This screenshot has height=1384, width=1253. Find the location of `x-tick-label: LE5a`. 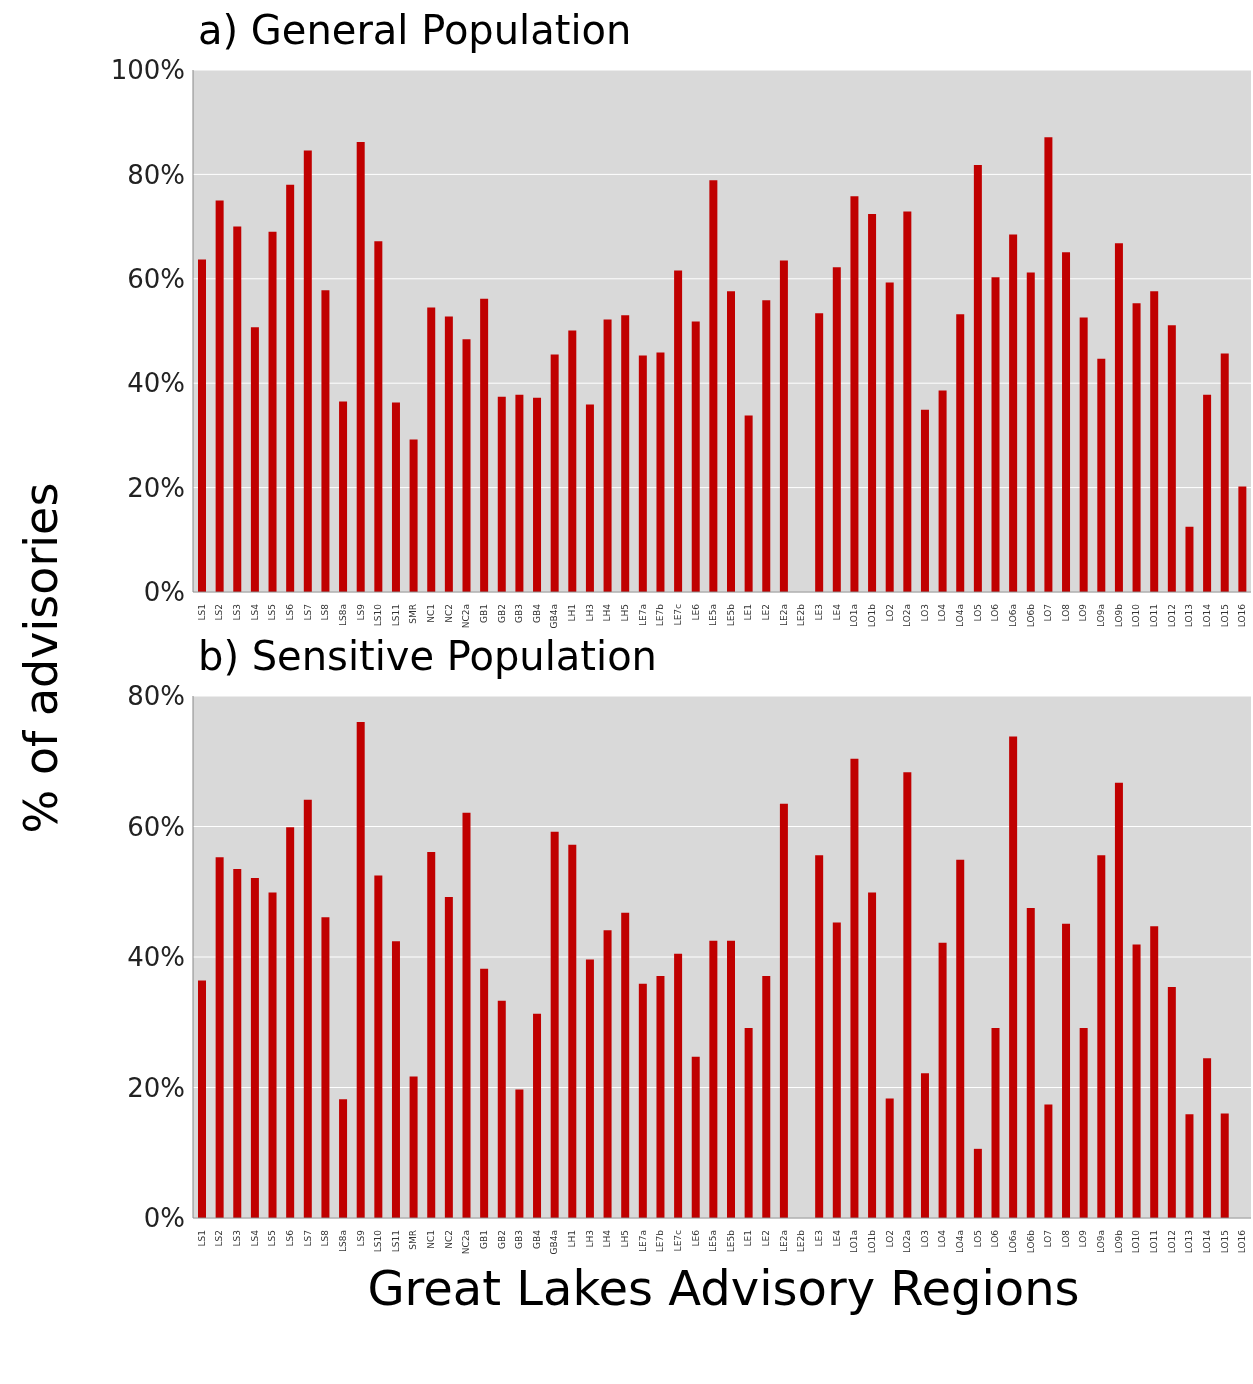

x-tick-label: LE5a is located at coordinates (713, 615).